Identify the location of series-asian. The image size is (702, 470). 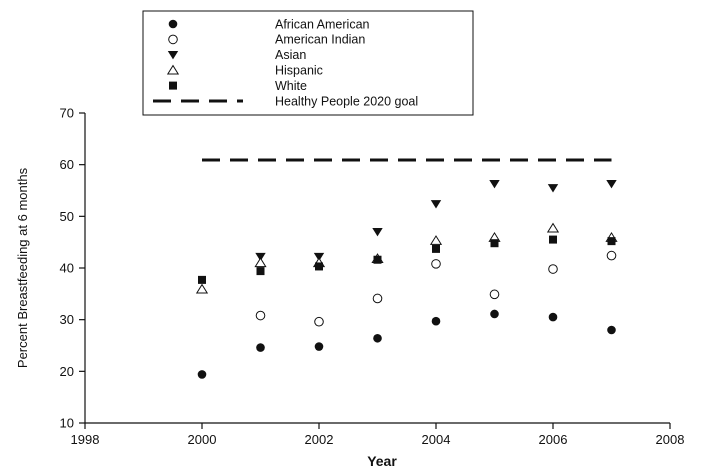
(436, 220).